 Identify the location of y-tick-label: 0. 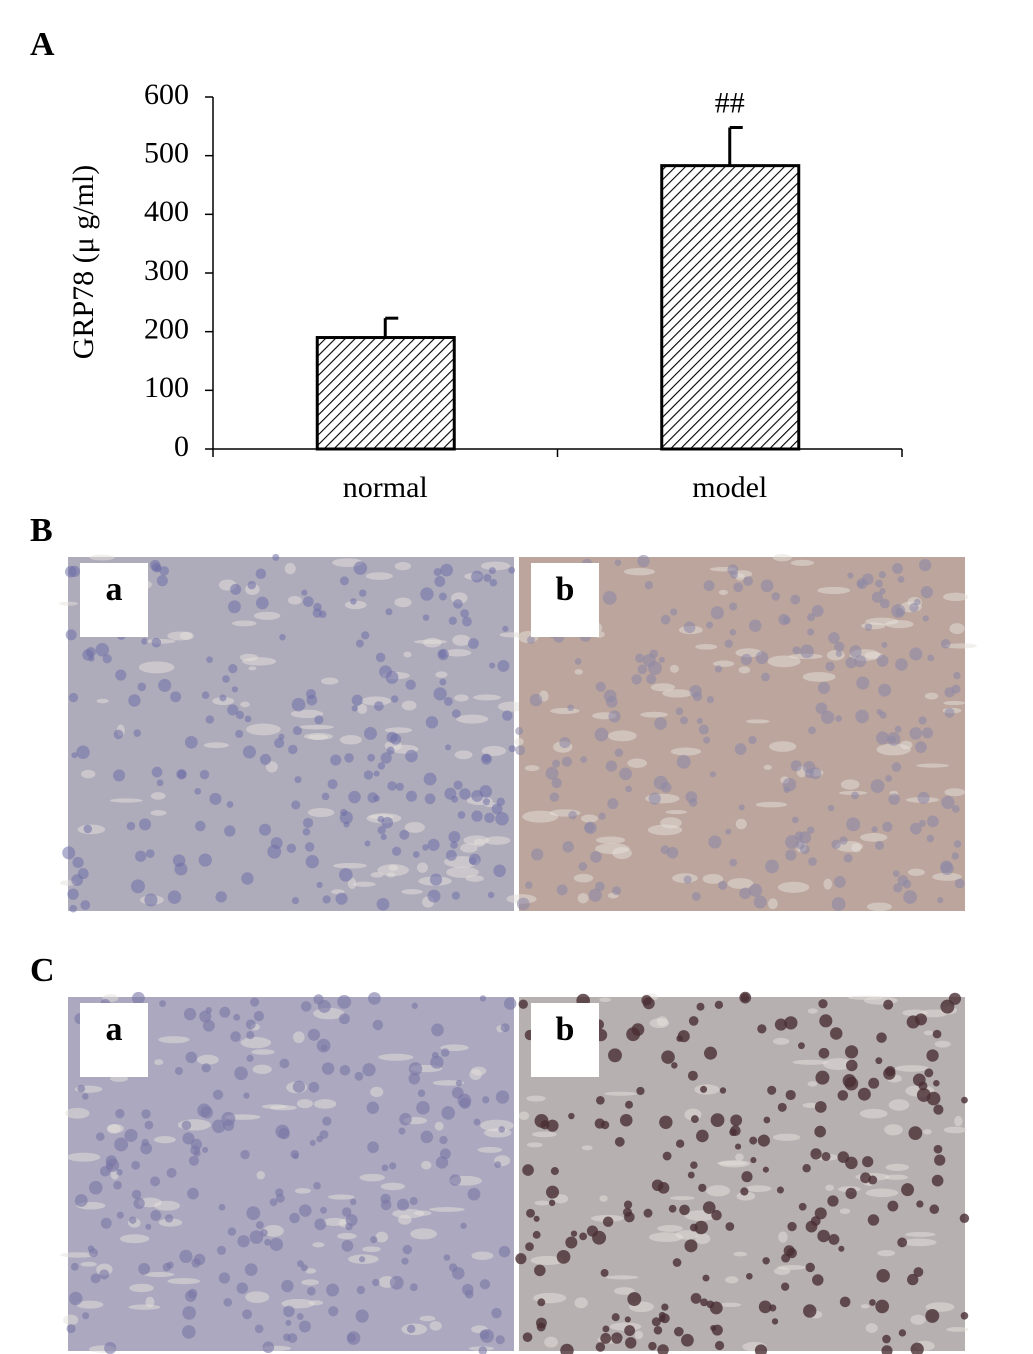
(181, 446).